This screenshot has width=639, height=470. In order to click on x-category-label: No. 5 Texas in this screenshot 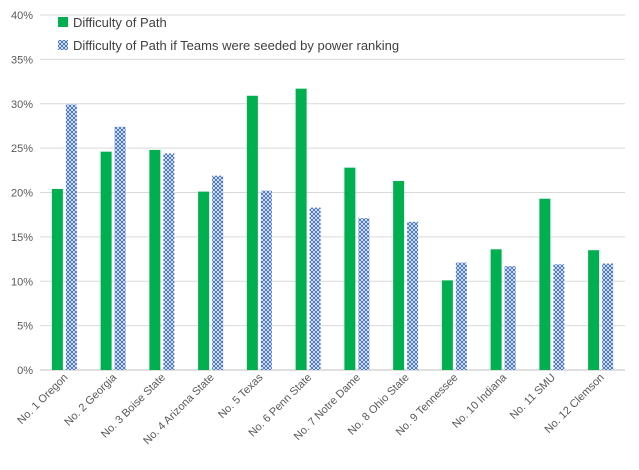, I will do `click(241, 396)`.